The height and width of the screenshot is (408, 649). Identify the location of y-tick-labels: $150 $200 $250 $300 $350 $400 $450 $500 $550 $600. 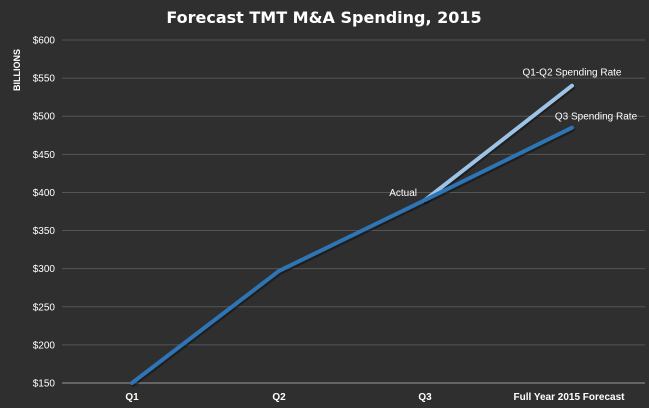
(44, 213).